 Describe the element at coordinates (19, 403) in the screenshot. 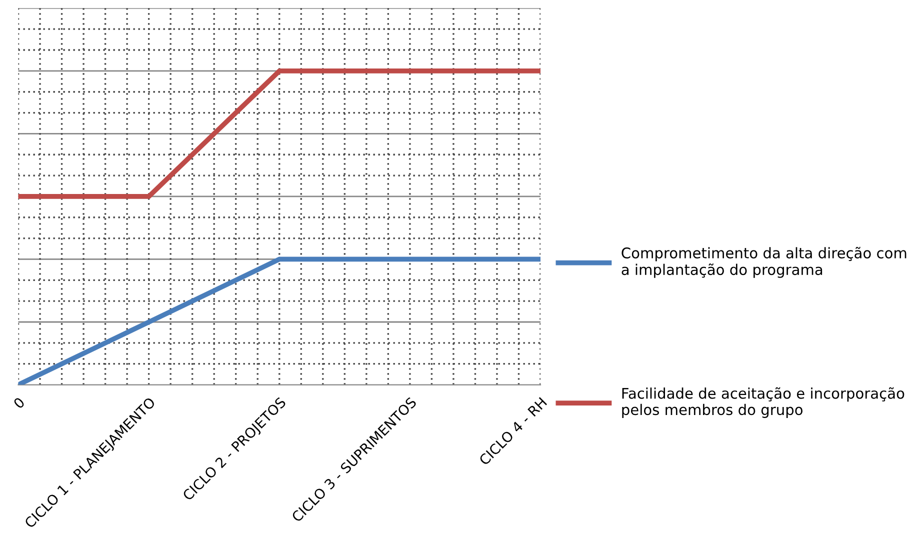

I see `x-tick-label: 0` at that location.